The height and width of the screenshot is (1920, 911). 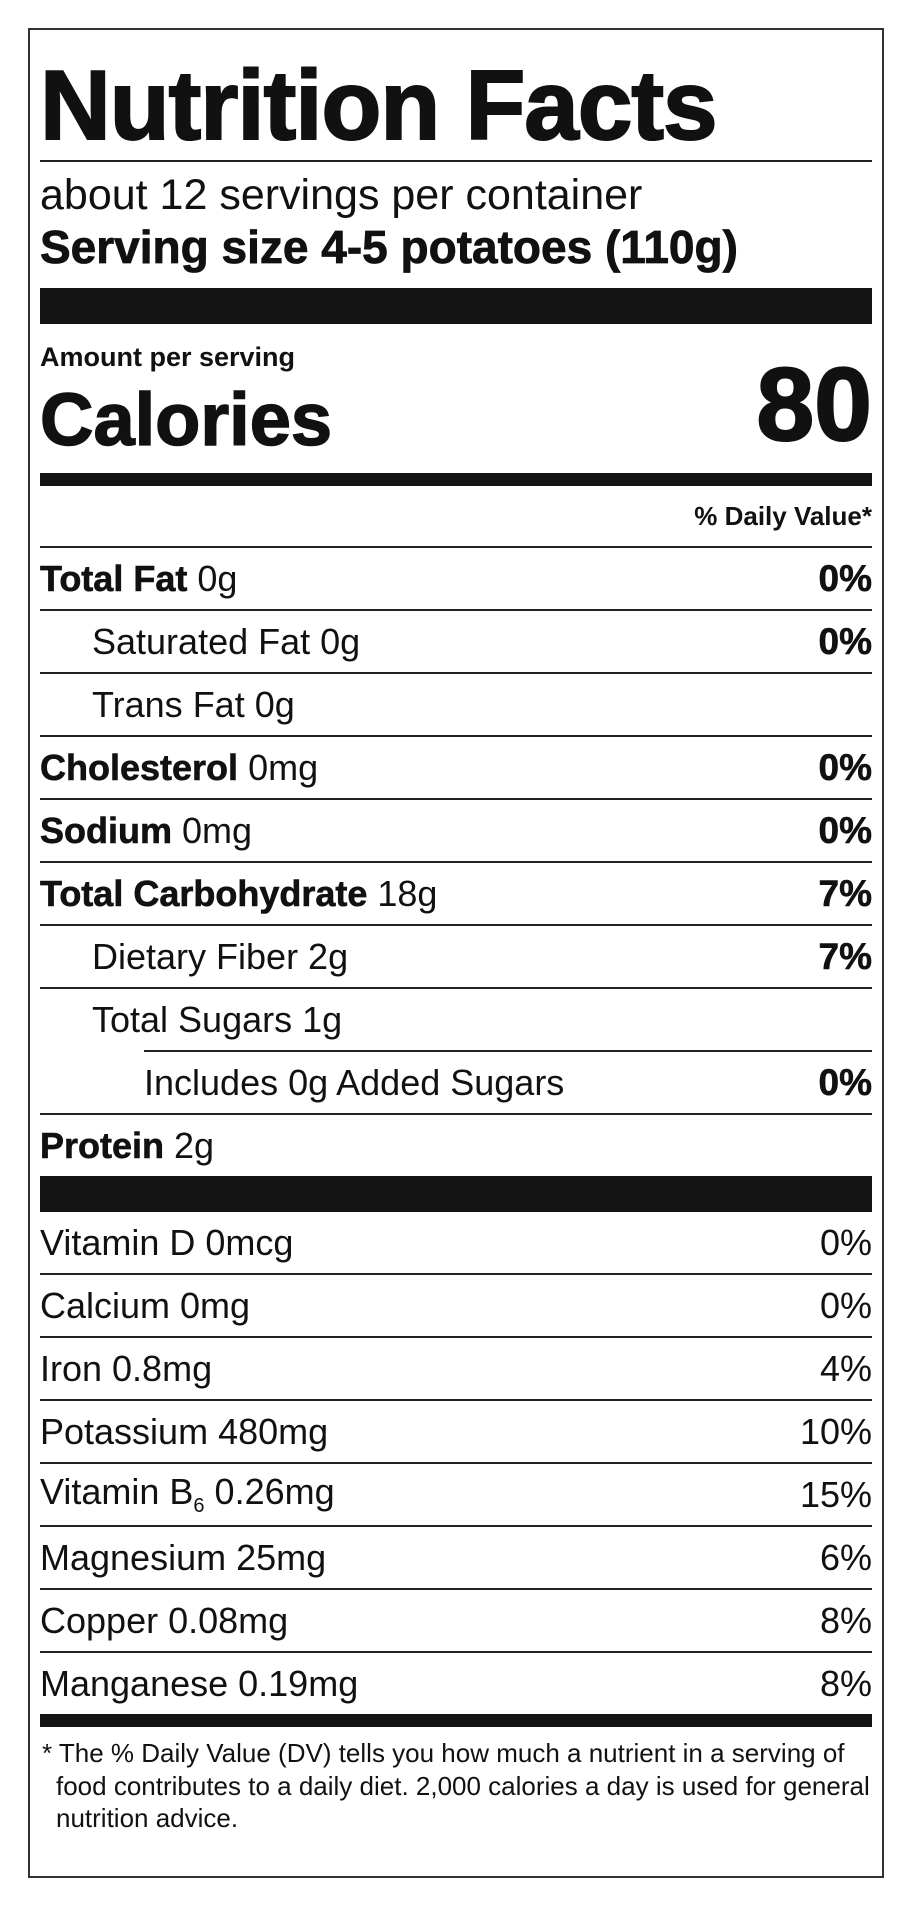 What do you see at coordinates (102, 1145) in the screenshot?
I see `nutrient-name: Protein` at bounding box center [102, 1145].